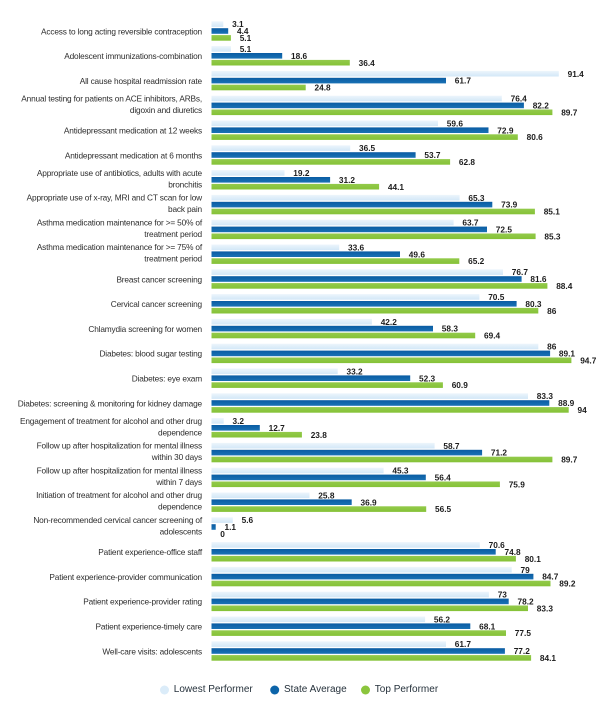 Image resolution: width=600 pixels, height=708 pixels. What do you see at coordinates (142, 602) in the screenshot?
I see `svg-text:Patient experience-provider ra: Patient experience-provider rating` at bounding box center [142, 602].